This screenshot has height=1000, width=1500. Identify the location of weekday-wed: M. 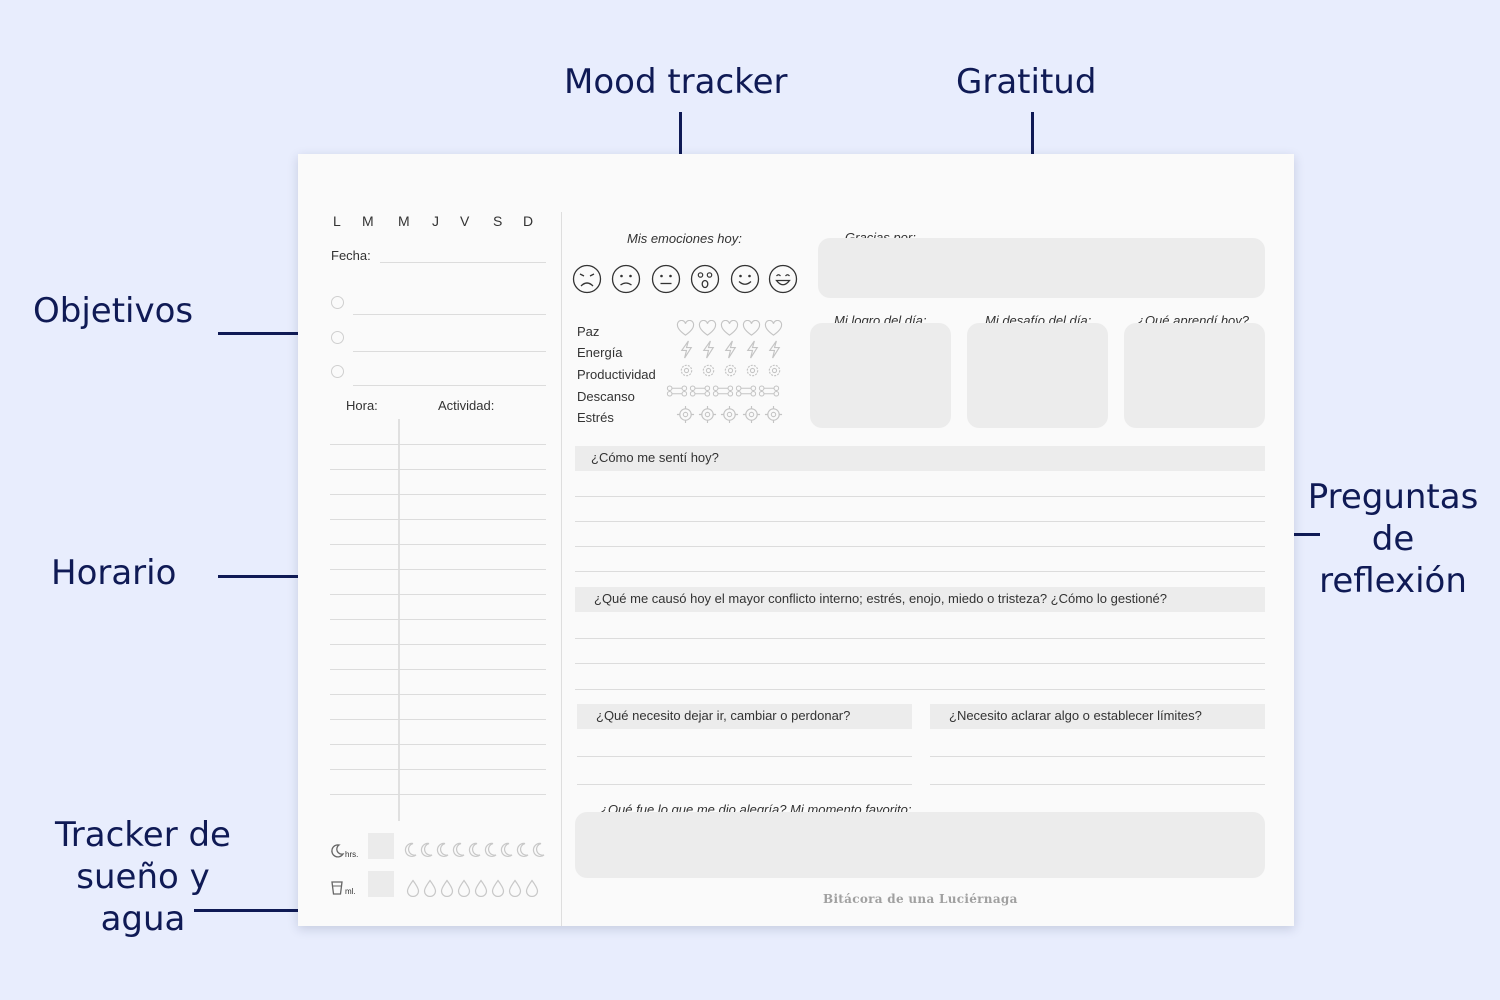
(404, 221).